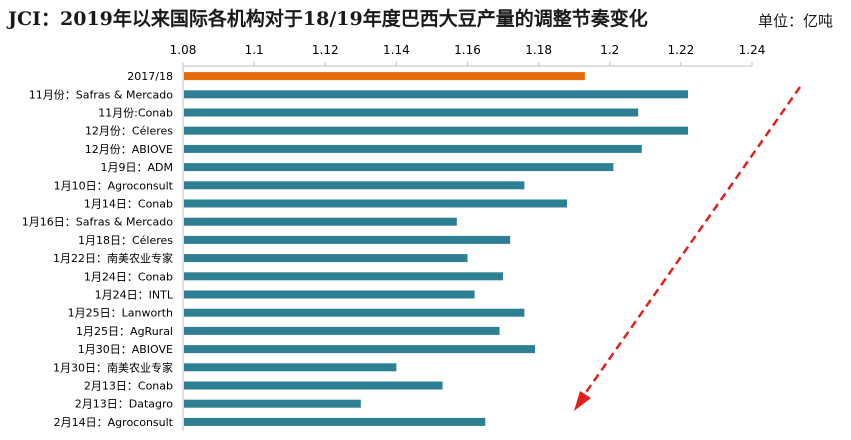  I want to click on x-tick-label: 1.18, so click(538, 50).